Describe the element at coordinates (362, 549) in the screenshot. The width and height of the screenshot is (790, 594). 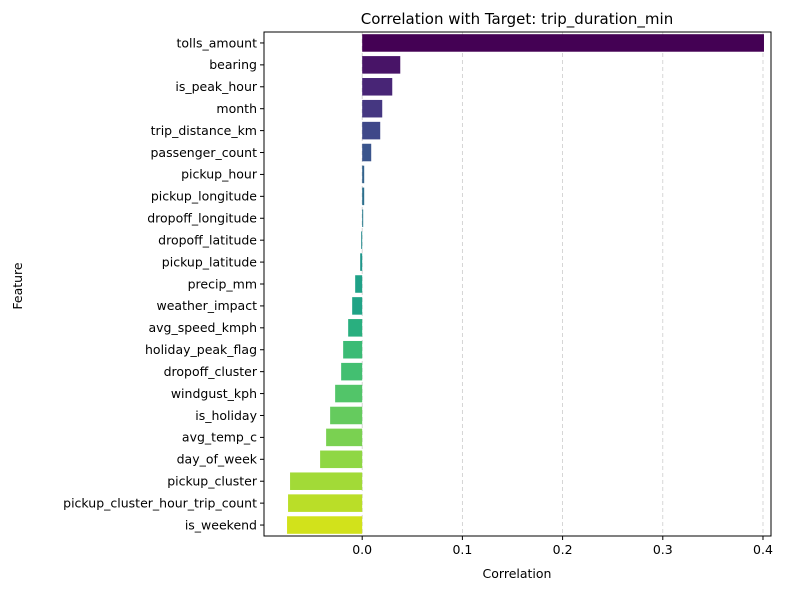
I see `x-tick-label-0: 0.0` at that location.